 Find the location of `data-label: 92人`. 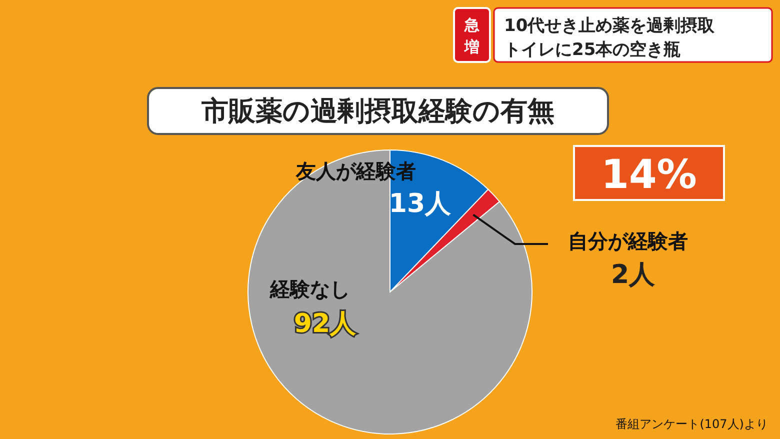

data-label: 92人 is located at coordinates (326, 324).